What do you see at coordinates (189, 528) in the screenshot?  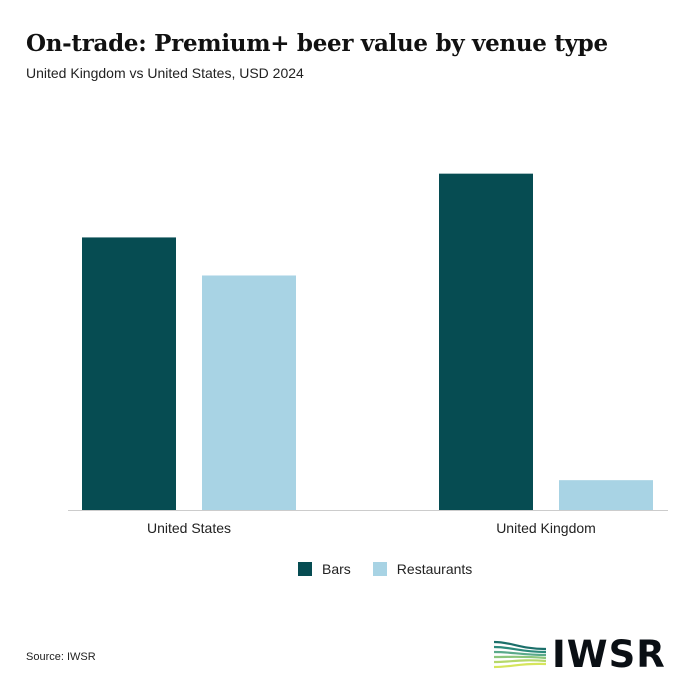 I see `x-tick-label: United States` at bounding box center [189, 528].